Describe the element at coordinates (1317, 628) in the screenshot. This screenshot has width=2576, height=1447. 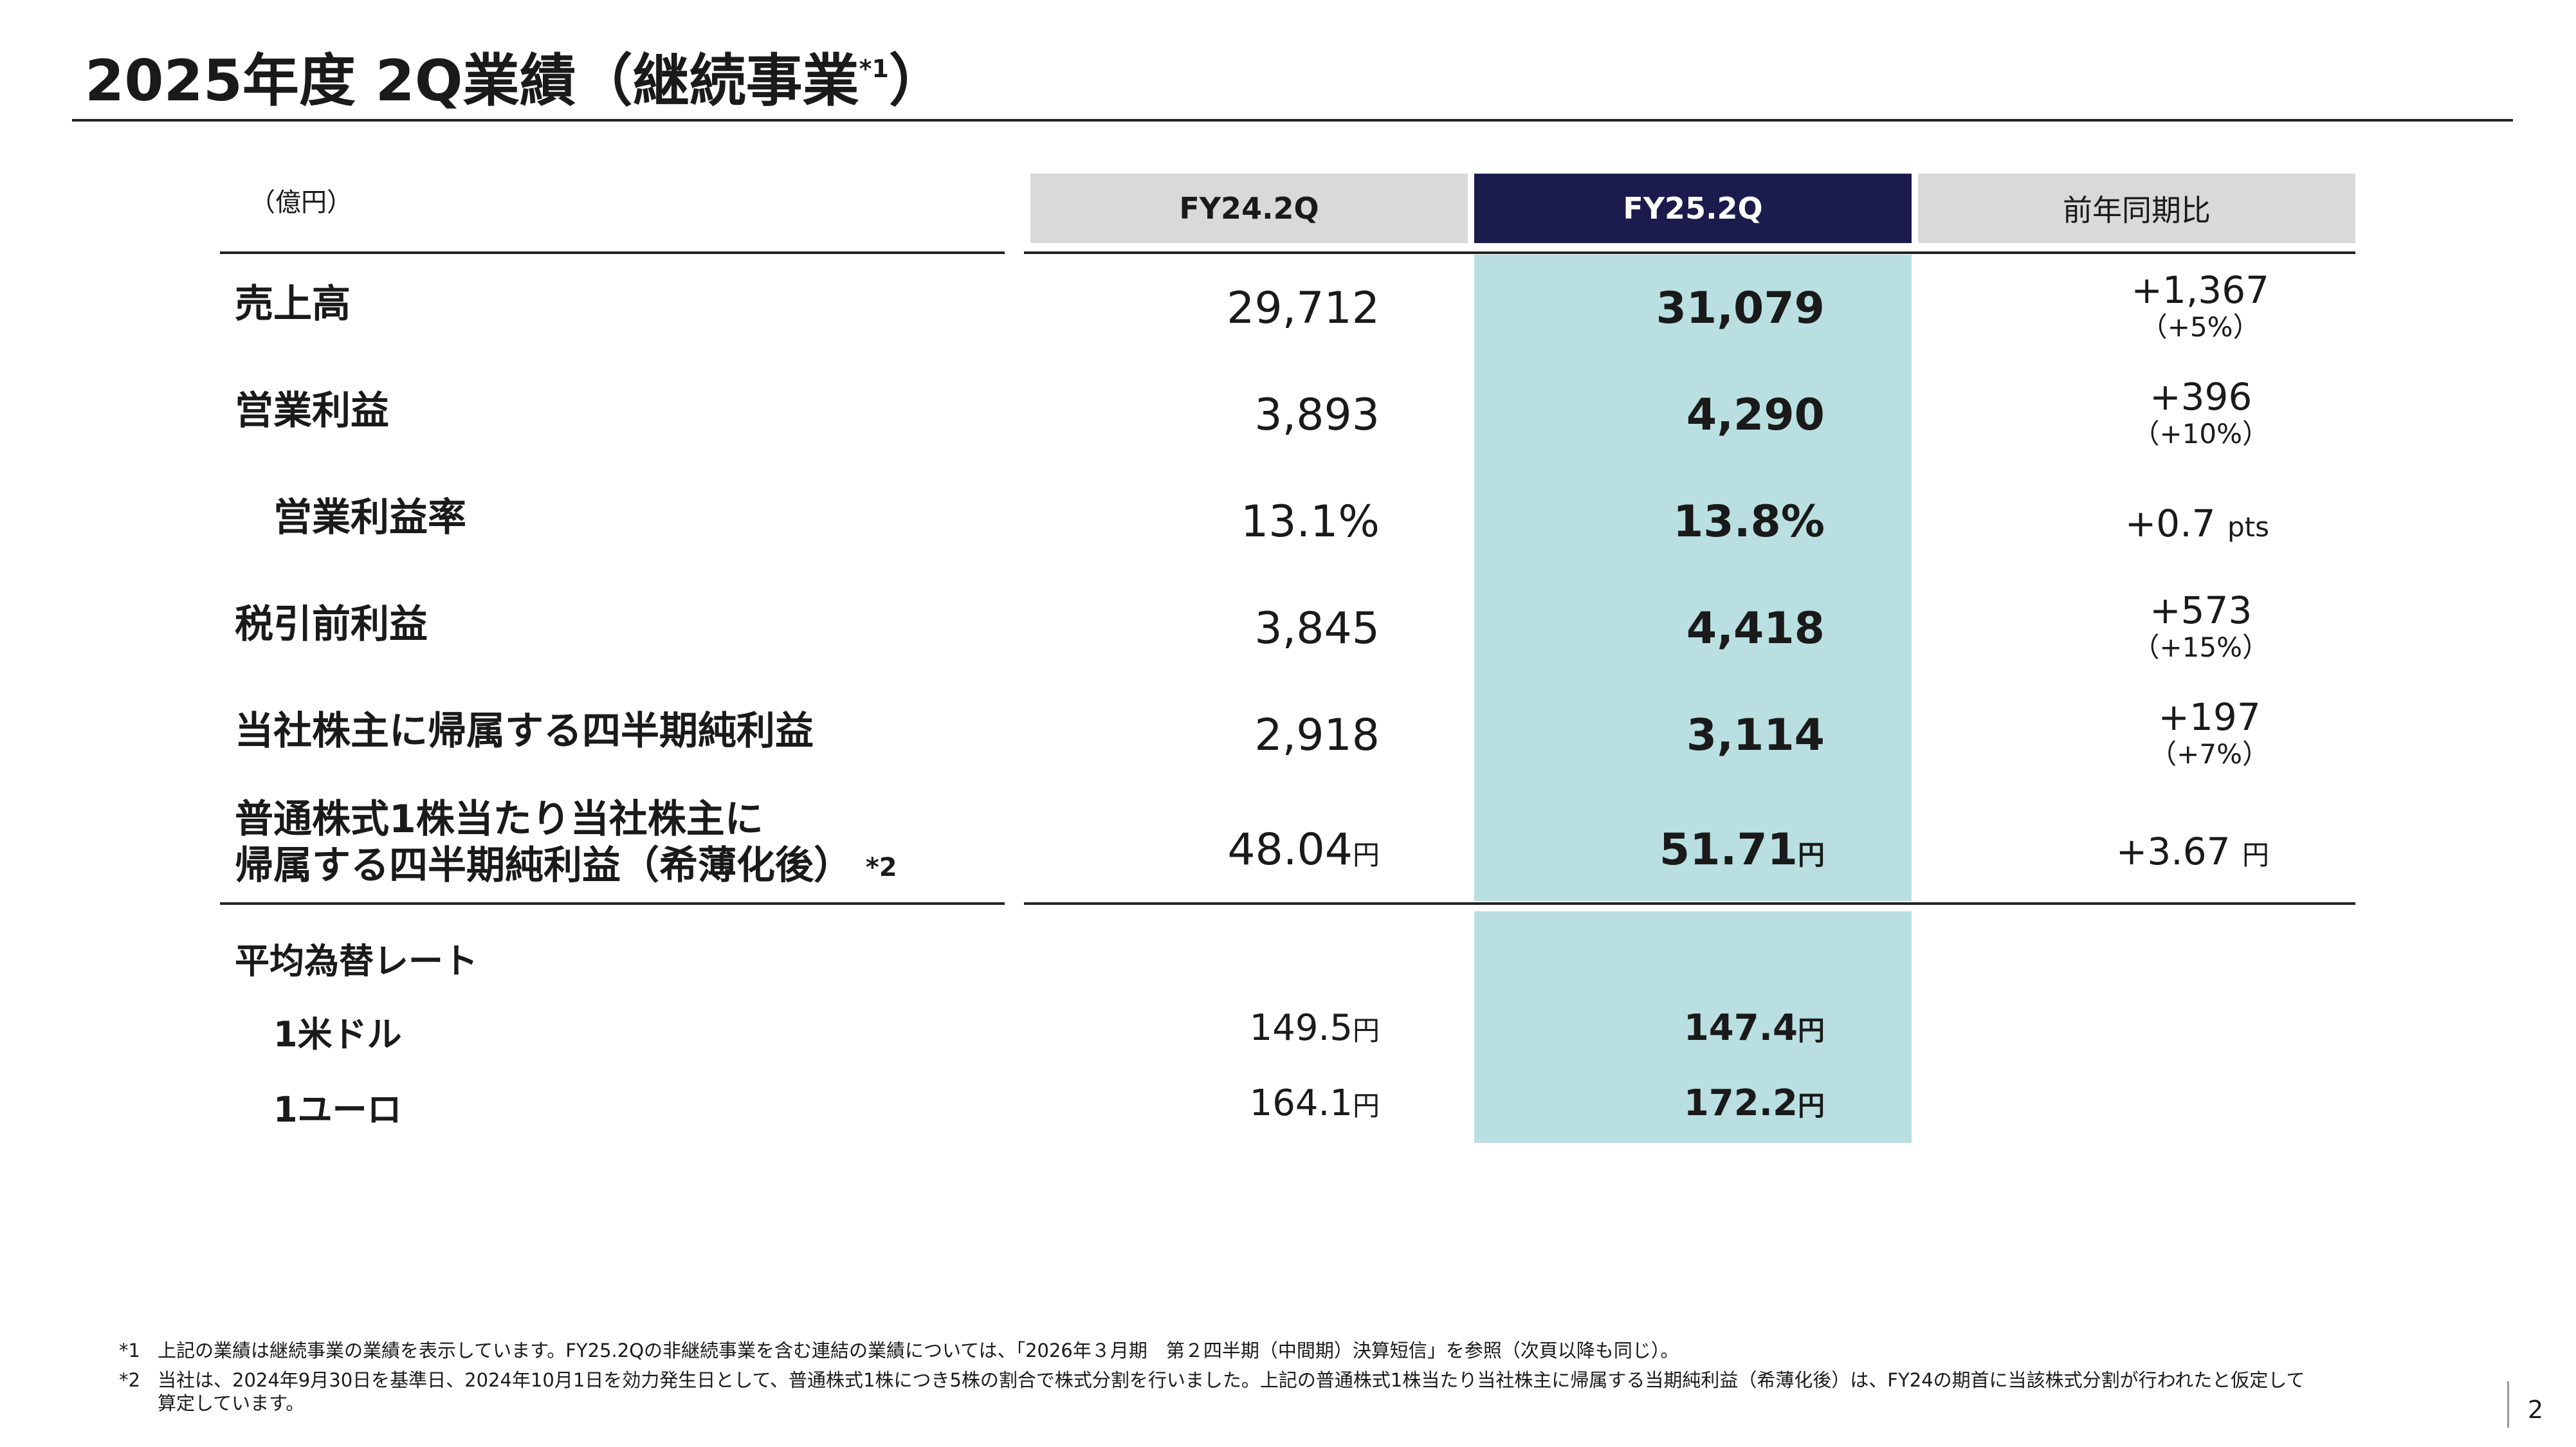
I see `pretax-profit-fy24: 3,845` at that location.